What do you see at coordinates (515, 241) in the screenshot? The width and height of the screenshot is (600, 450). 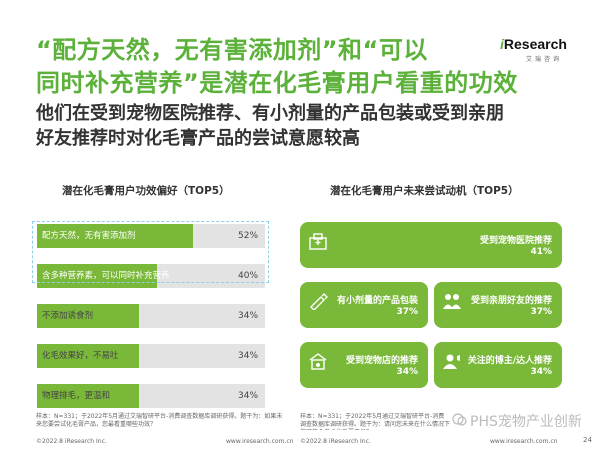 I see `motivation-label: 受到宠物医院推荐` at bounding box center [515, 241].